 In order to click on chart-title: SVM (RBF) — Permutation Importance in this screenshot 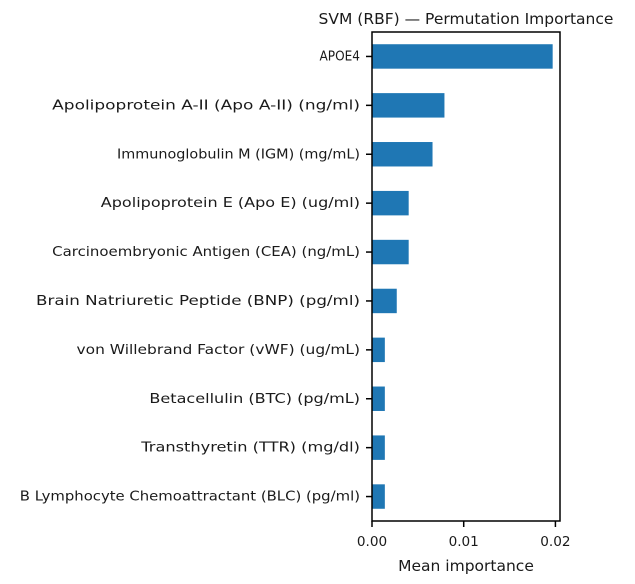, I will do `click(466, 19)`.